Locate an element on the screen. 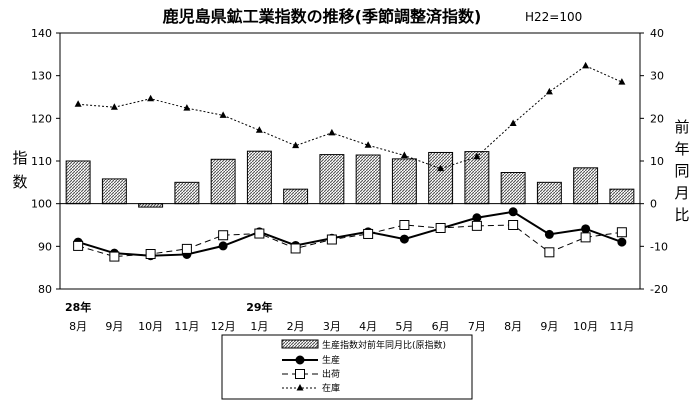 Image resolution: width=700 pixels, height=409 pixels. x-tick-label: 12月 is located at coordinates (223, 326).